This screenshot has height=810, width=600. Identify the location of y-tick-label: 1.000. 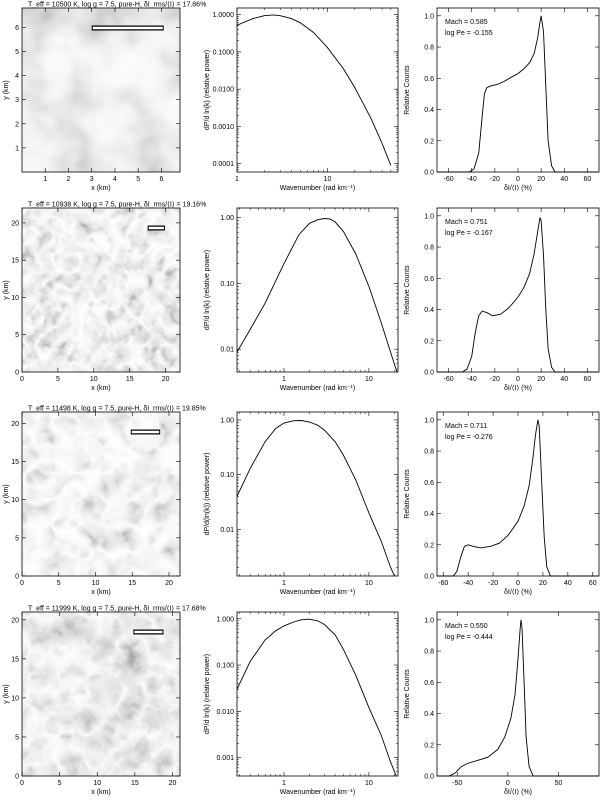
(225, 619).